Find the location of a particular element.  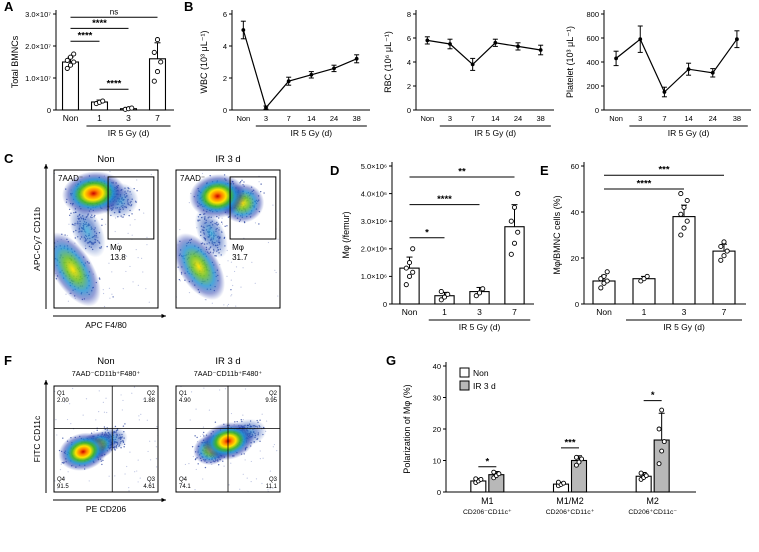

panel-b-label: B is located at coordinates (189, 7).